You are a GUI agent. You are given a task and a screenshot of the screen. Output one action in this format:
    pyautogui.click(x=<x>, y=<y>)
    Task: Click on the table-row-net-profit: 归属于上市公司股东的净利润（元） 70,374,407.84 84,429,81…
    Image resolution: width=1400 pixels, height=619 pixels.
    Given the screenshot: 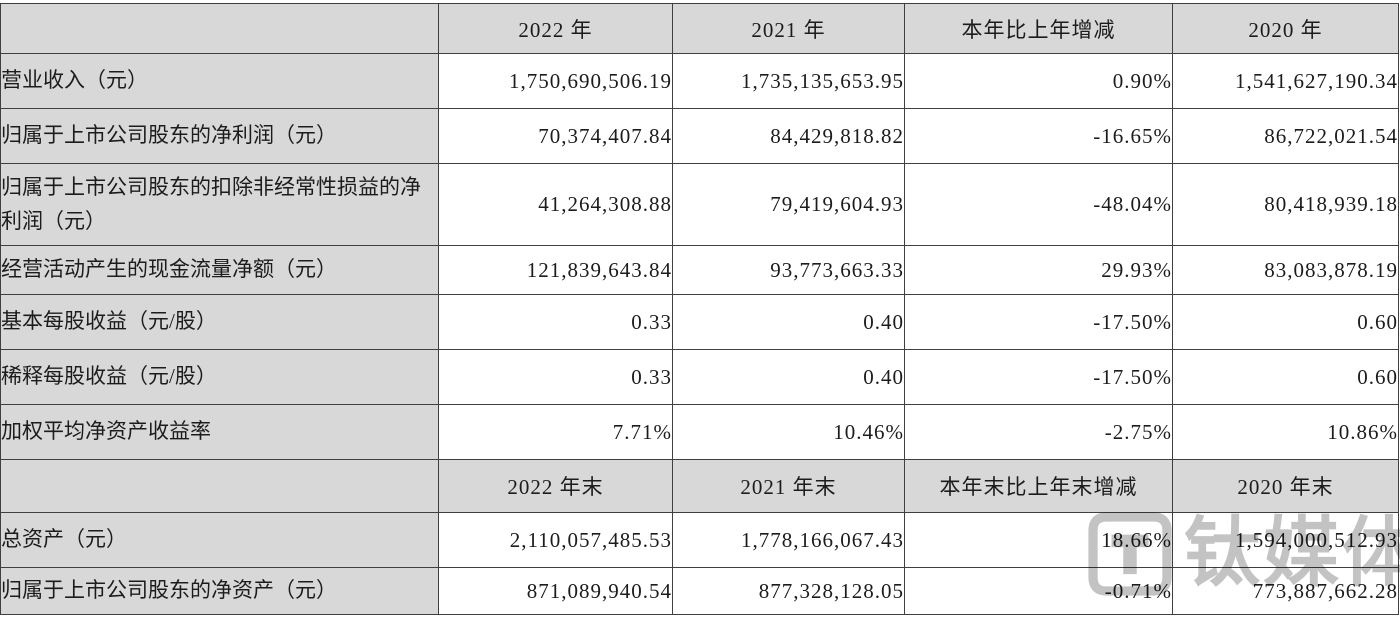 What is the action you would take?
    pyautogui.click(x=699, y=136)
    